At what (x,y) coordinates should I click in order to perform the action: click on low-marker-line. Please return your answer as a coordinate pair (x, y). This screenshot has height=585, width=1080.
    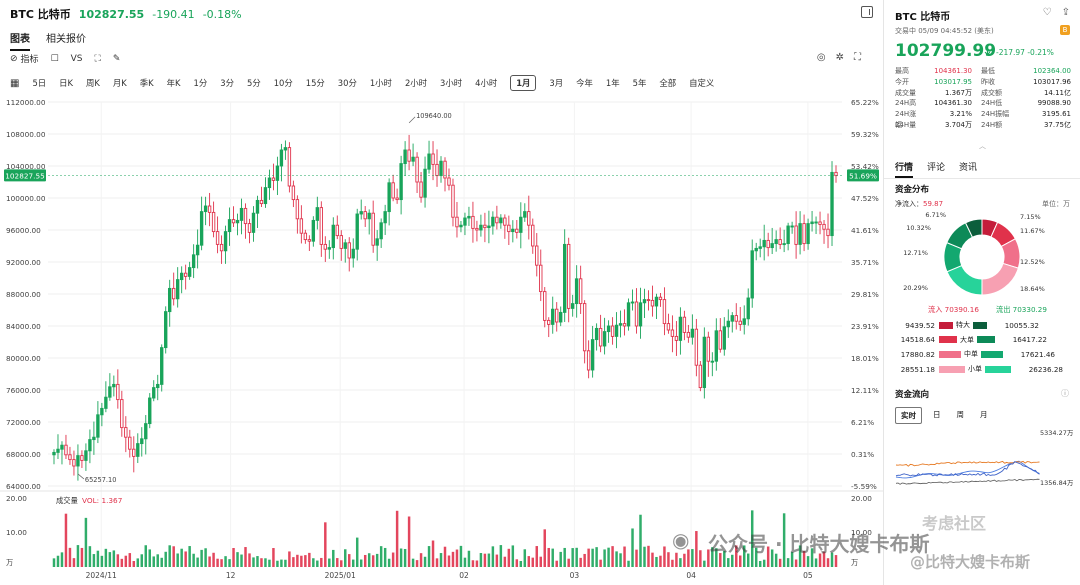
    Looking at the image, I should click on (81, 476).